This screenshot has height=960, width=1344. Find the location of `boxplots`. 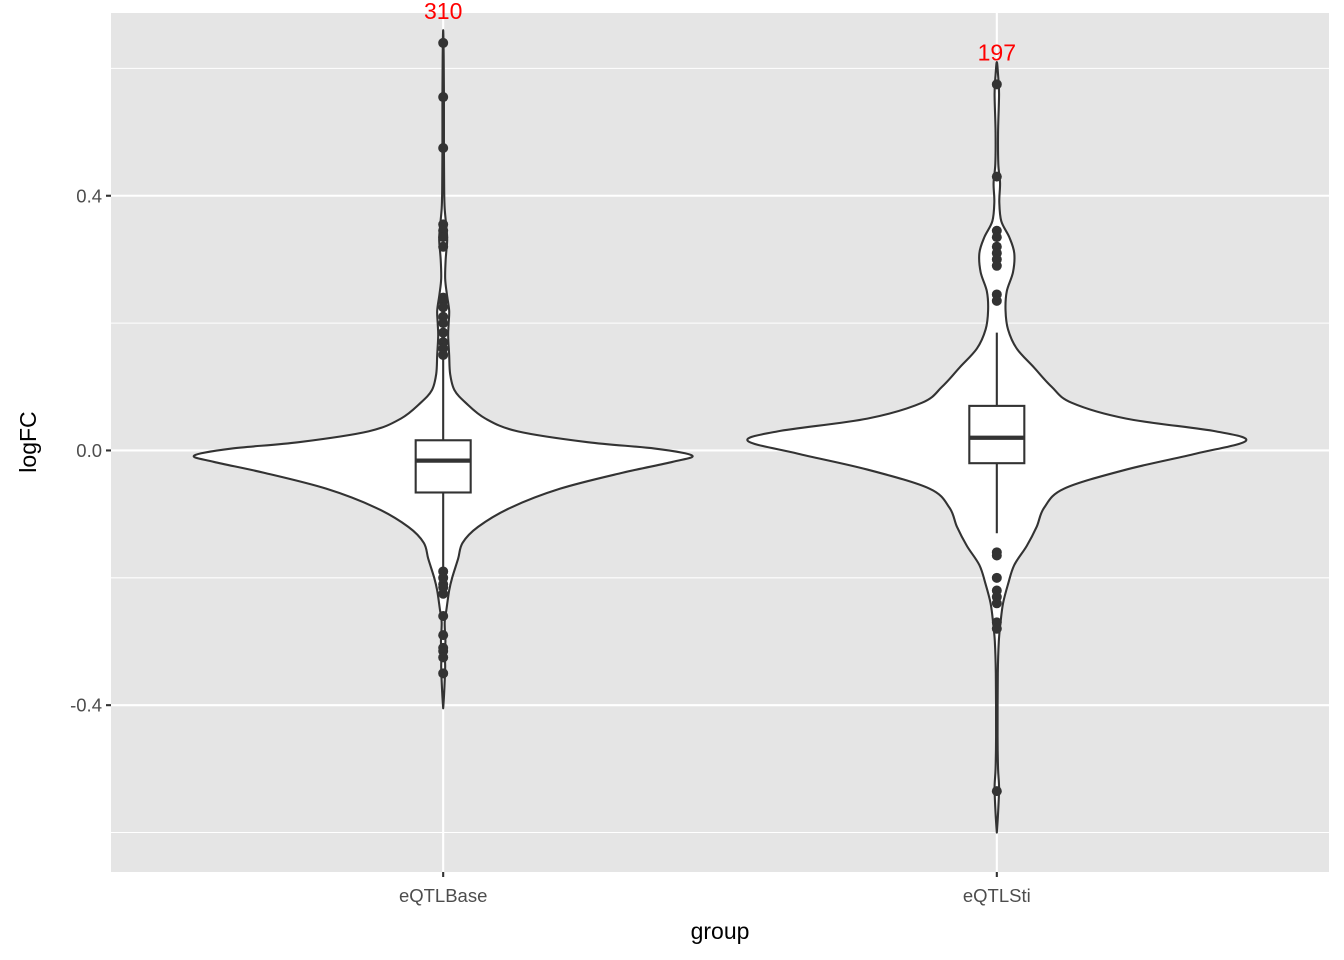

boxplots is located at coordinates (720, 452).